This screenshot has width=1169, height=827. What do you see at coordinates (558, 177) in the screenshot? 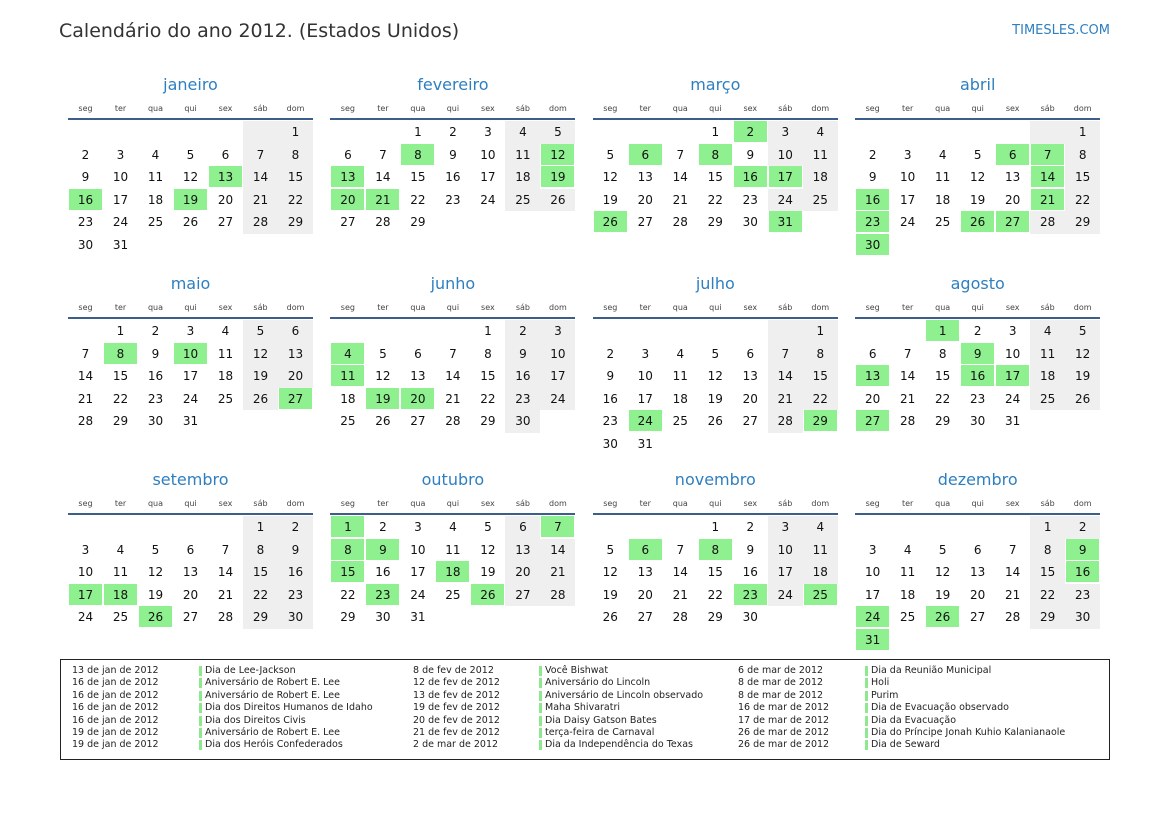
I see `day-number: 19` at bounding box center [558, 177].